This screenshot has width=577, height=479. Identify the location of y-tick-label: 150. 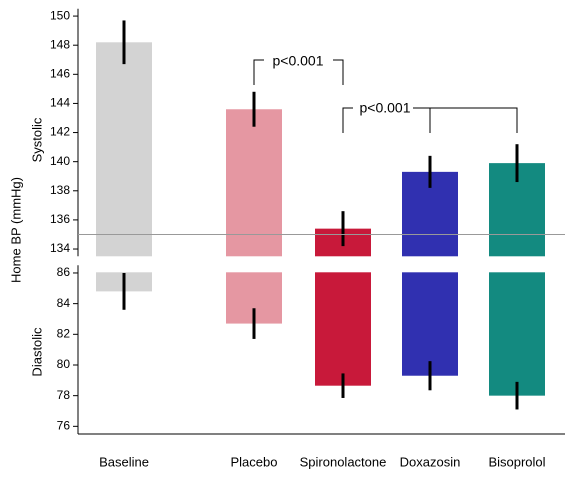
(60, 15).